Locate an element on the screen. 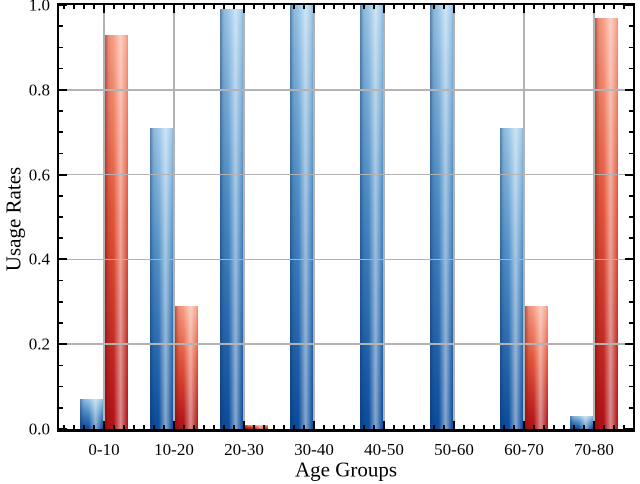  x-tick-label: 20-30 is located at coordinates (244, 449).